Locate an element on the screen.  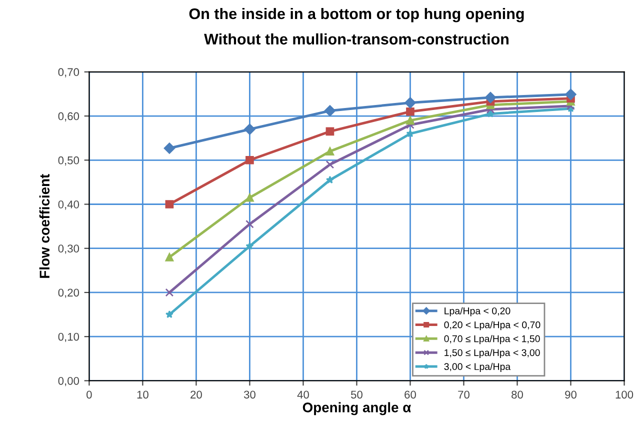
y-tick-label: 0,20 is located at coordinates (69, 293).